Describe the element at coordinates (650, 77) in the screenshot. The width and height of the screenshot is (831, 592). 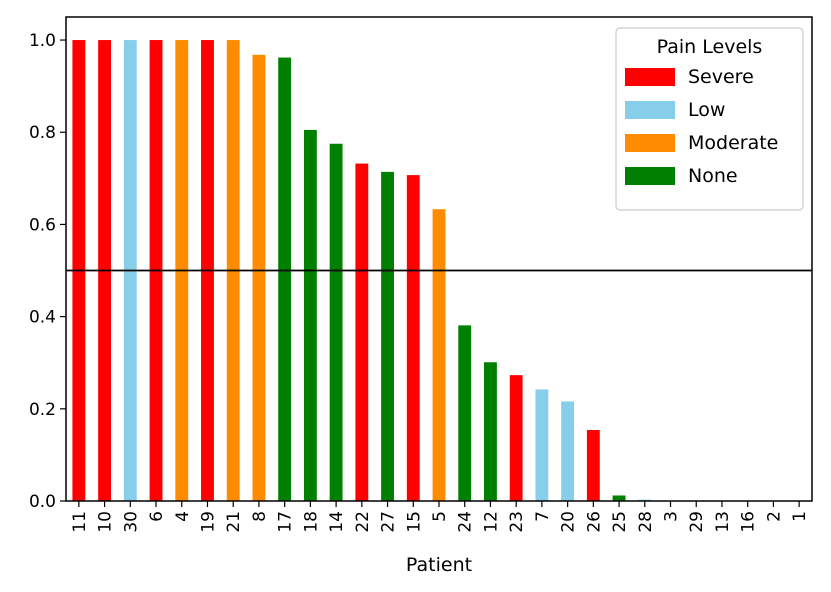
I see `legend-swatch-severe` at that location.